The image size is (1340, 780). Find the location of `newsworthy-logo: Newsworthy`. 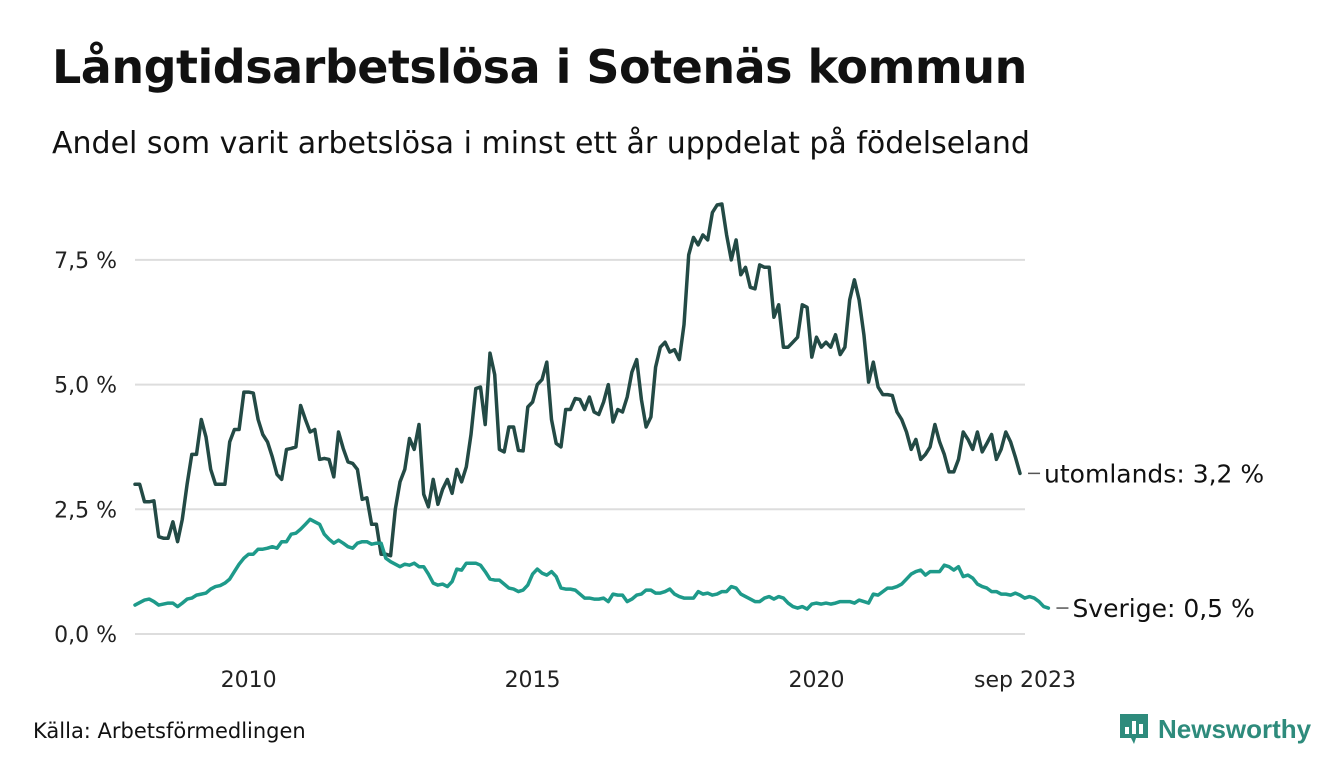

newsworthy-logo: Newsworthy is located at coordinates (1214, 729).